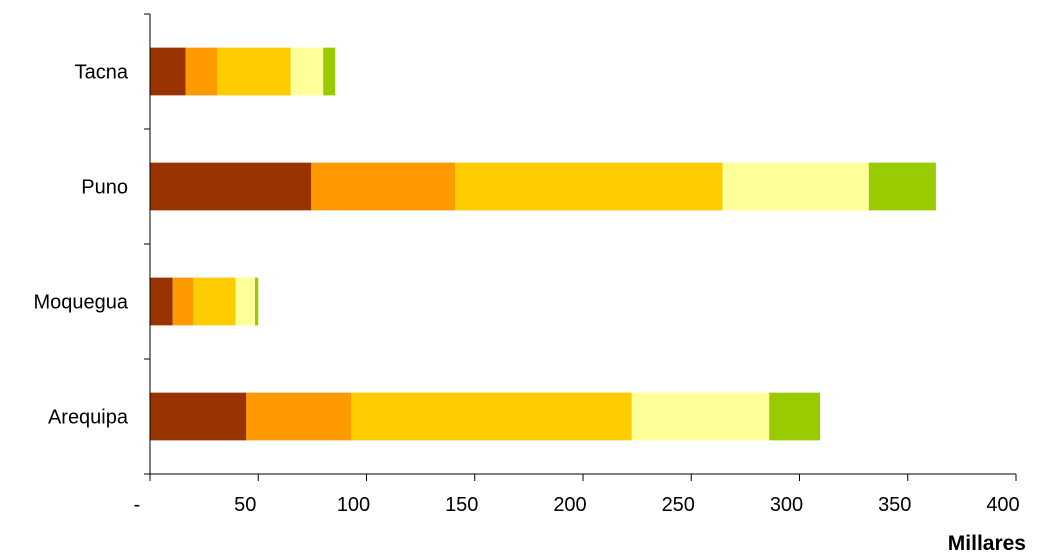 The image size is (1039, 559). I want to click on x-tick-label: 50, so click(245, 505).